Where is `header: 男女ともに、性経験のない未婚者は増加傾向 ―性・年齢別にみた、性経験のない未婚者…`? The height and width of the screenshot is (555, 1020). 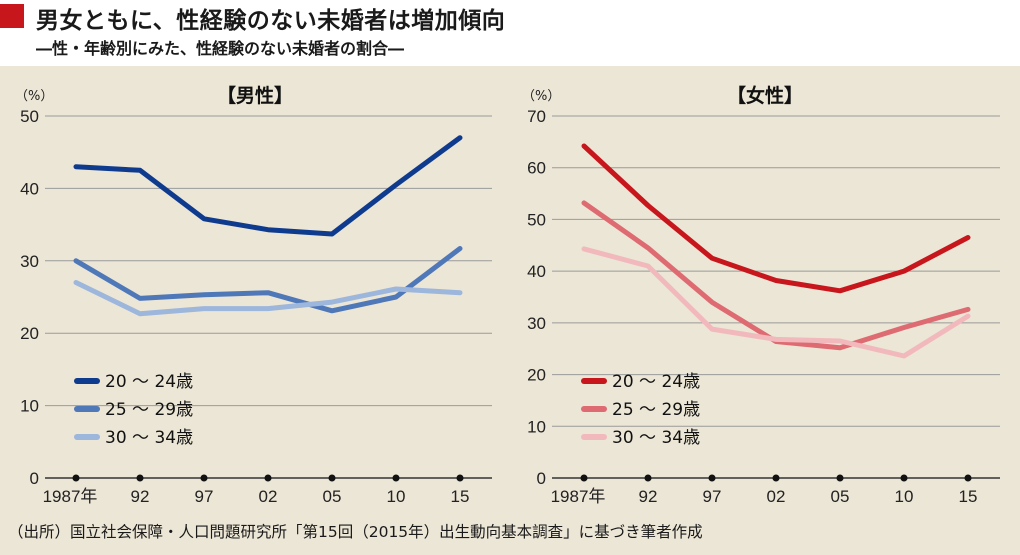 header: 男女ともに、性経験のない未婚者は増加傾向 ―性・年齢別にみた、性経験のない未婚者… is located at coordinates (510, 33).